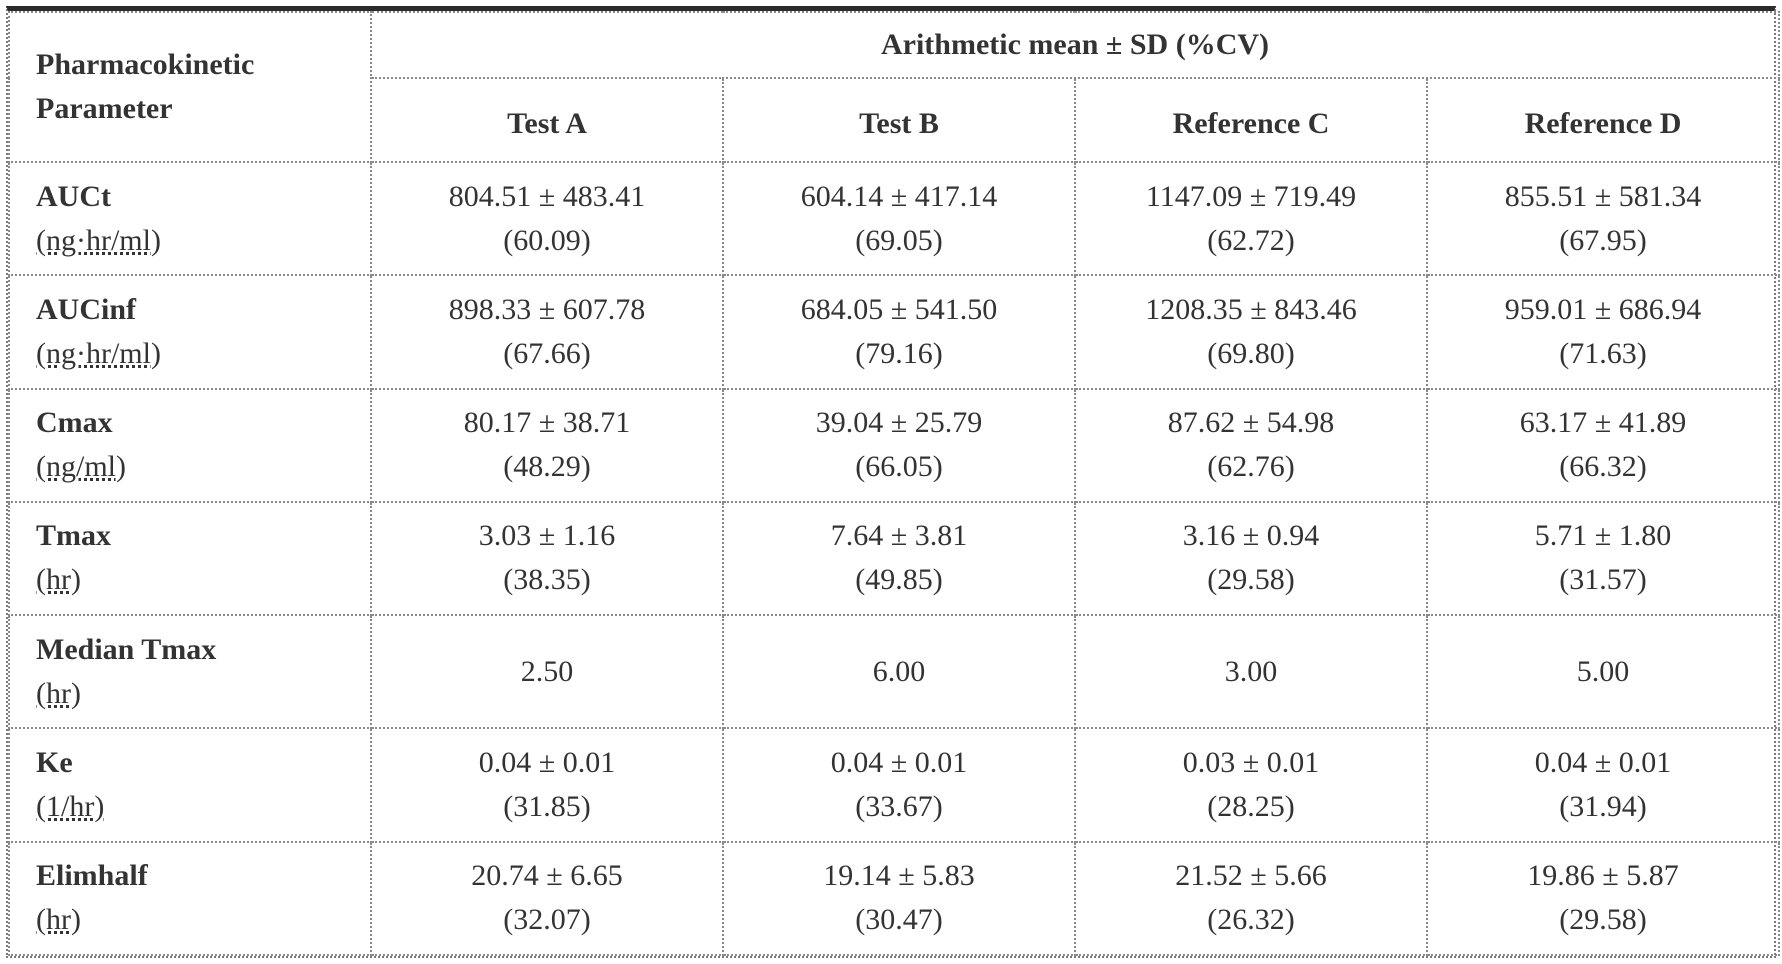 This screenshot has height=964, width=1782. What do you see at coordinates (547, 785) in the screenshot?
I see `value-cell: 0.04 ± 0.01 (31.85)` at bounding box center [547, 785].